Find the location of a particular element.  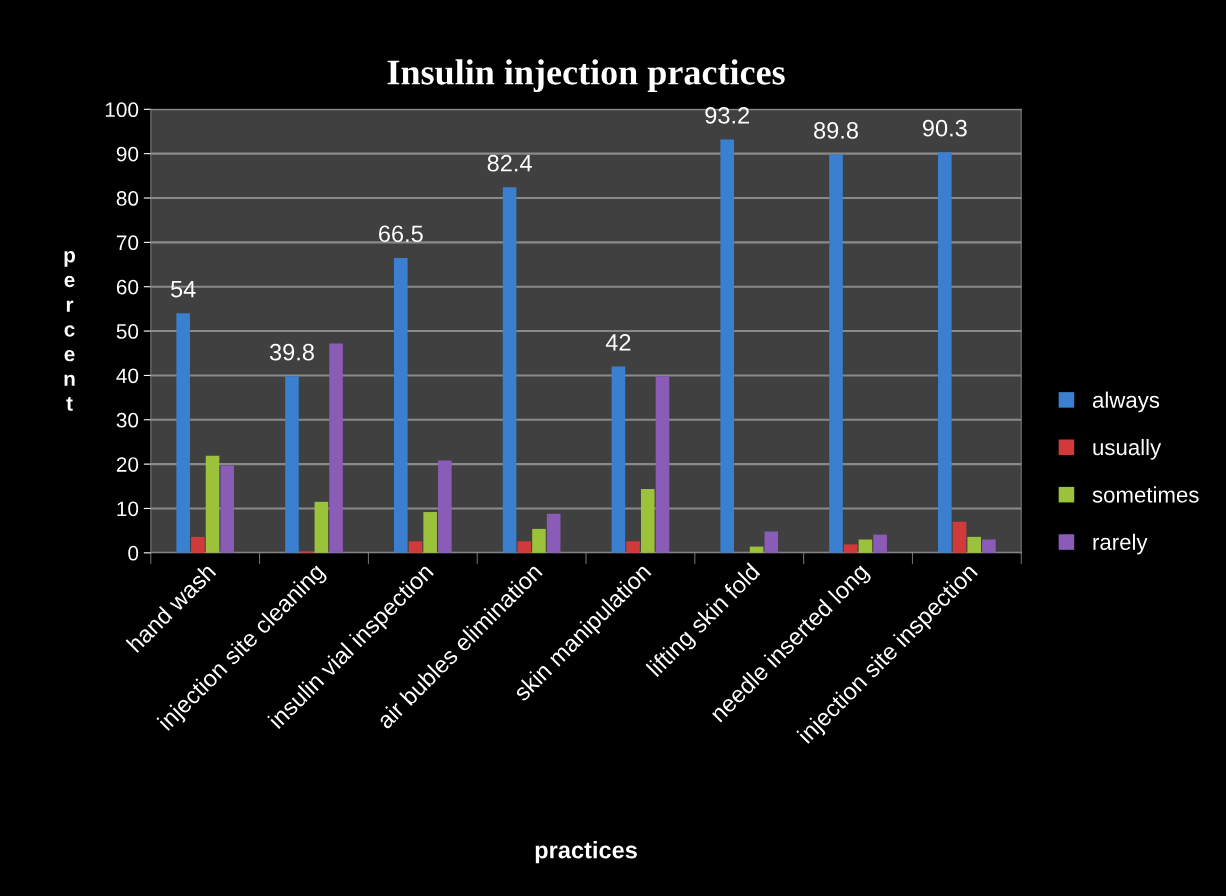

y-tick-label: 0 is located at coordinates (133, 553).